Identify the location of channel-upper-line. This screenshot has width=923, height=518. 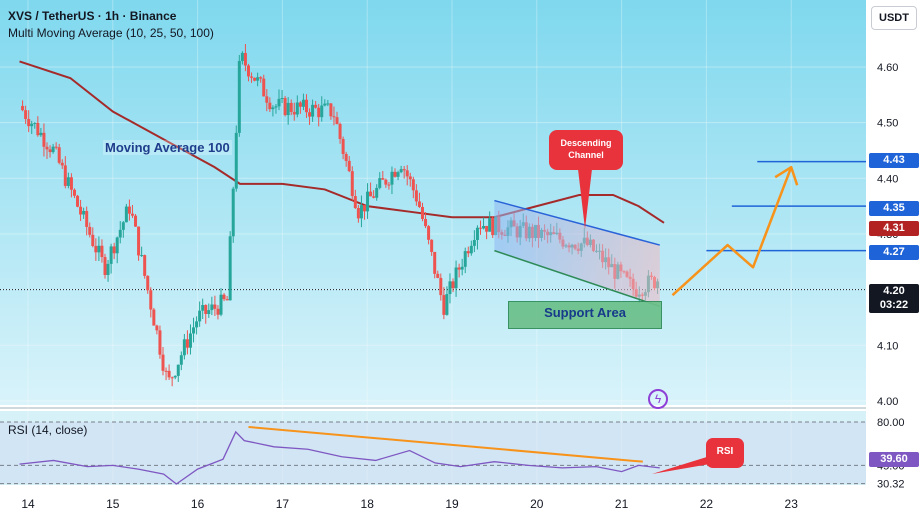
(577, 222).